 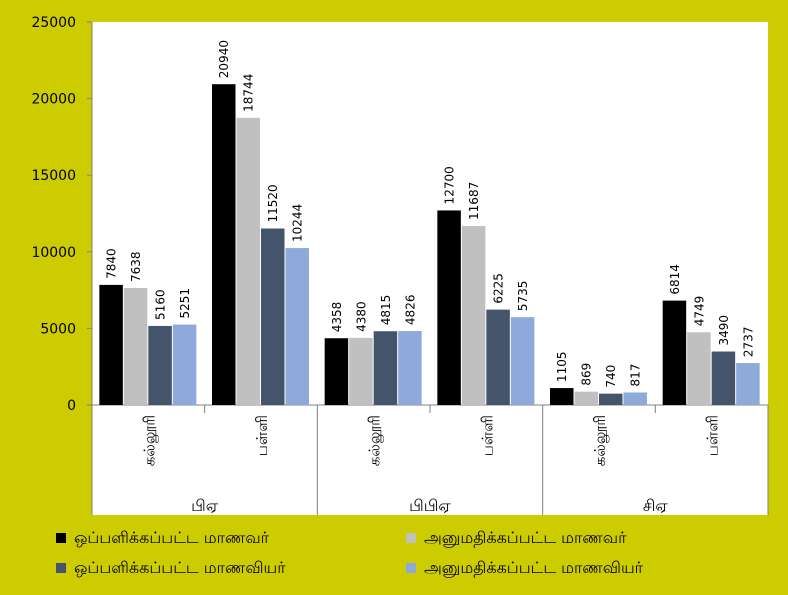 I want to click on y-tick-label: 0, so click(x=71, y=406).